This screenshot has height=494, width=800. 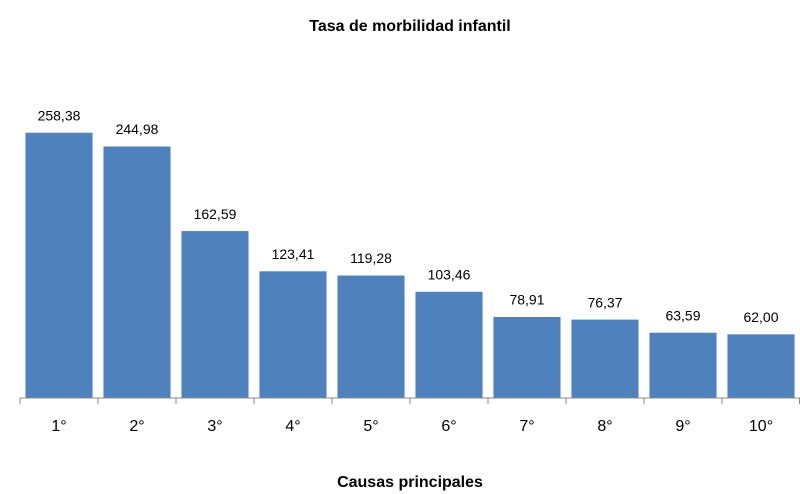 I want to click on x-tick-label: 7°, so click(x=526, y=426).